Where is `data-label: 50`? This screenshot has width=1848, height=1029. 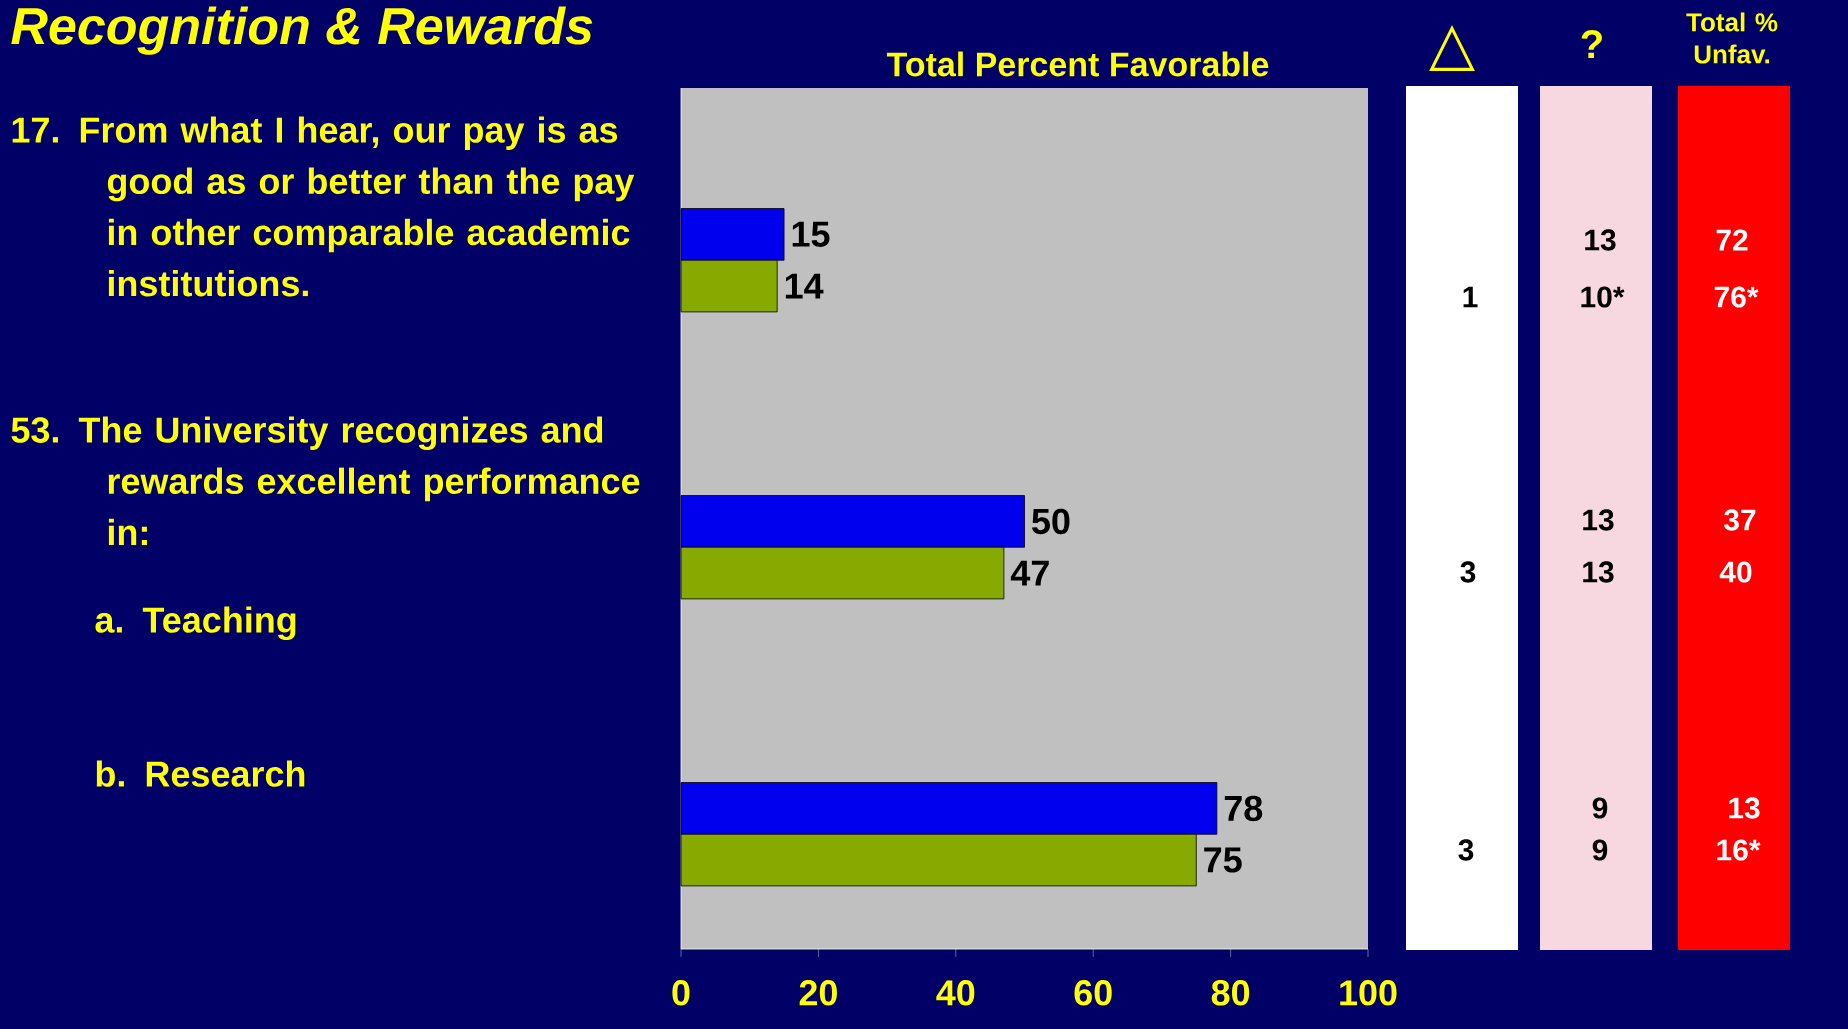 data-label: 50 is located at coordinates (1051, 521).